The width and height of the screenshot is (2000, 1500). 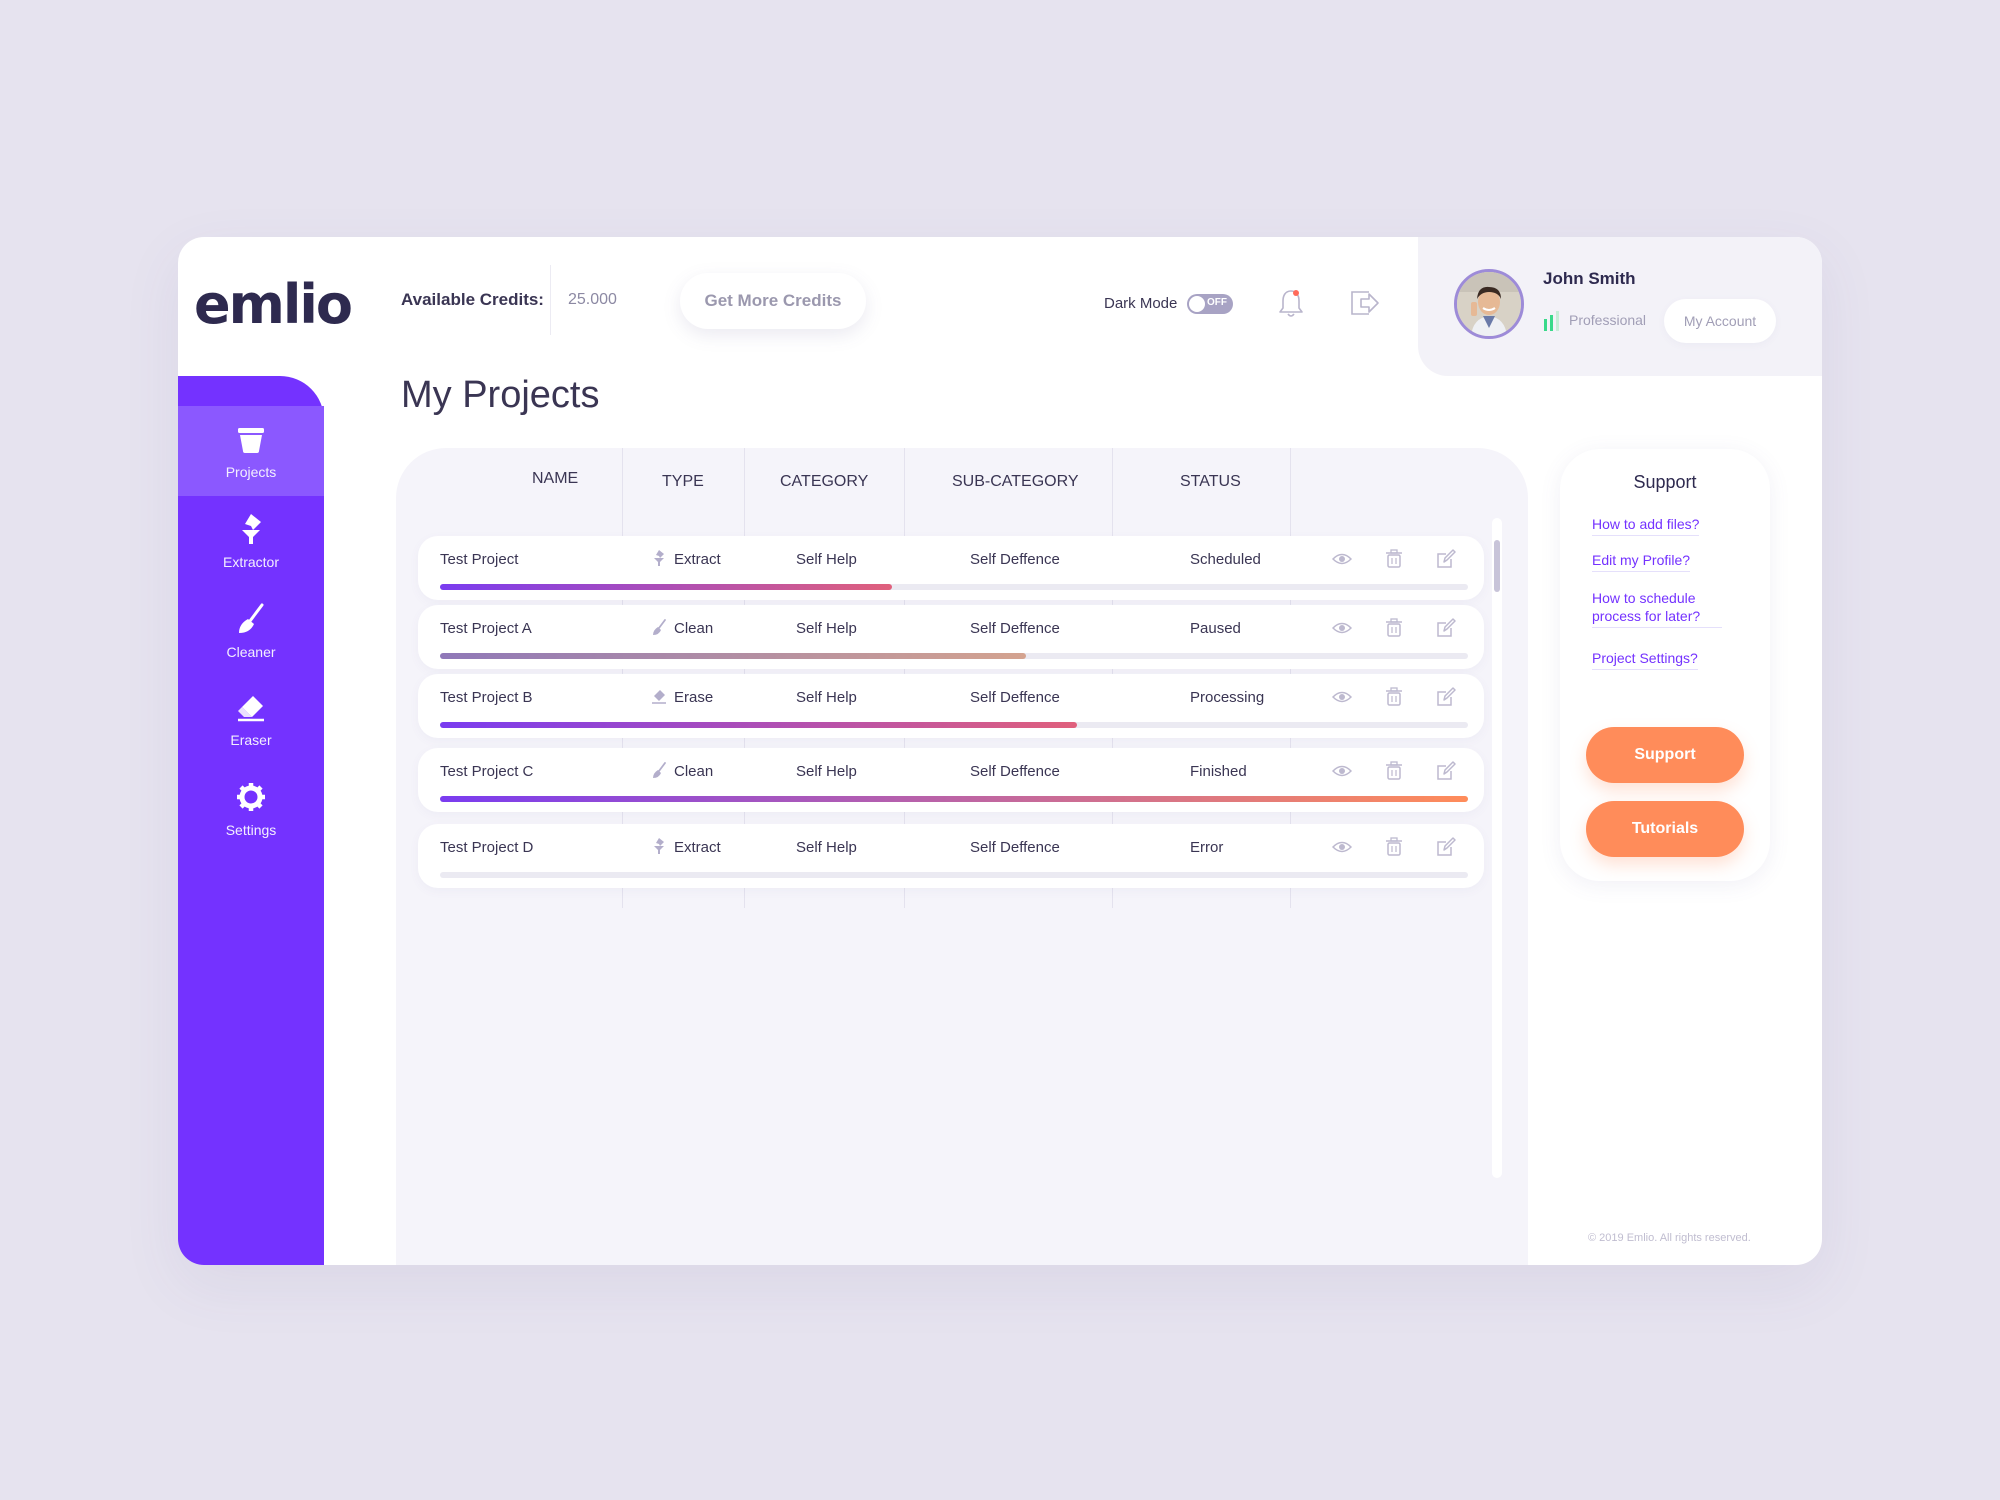 What do you see at coordinates (1589, 278) in the screenshot?
I see `user-name: John Smith` at bounding box center [1589, 278].